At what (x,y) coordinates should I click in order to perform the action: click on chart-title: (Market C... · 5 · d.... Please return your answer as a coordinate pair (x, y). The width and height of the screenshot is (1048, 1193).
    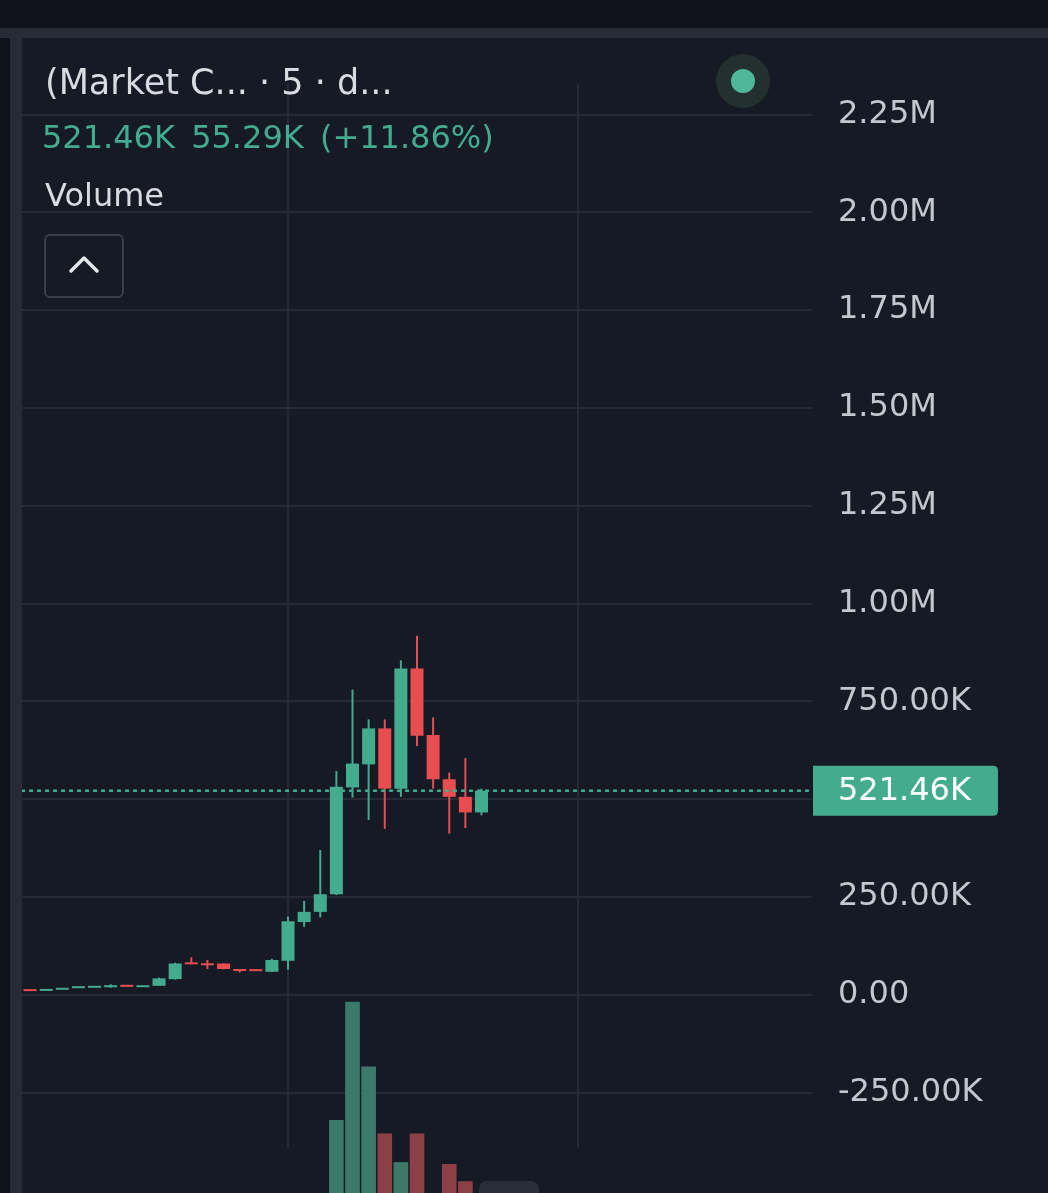
    Looking at the image, I should click on (219, 82).